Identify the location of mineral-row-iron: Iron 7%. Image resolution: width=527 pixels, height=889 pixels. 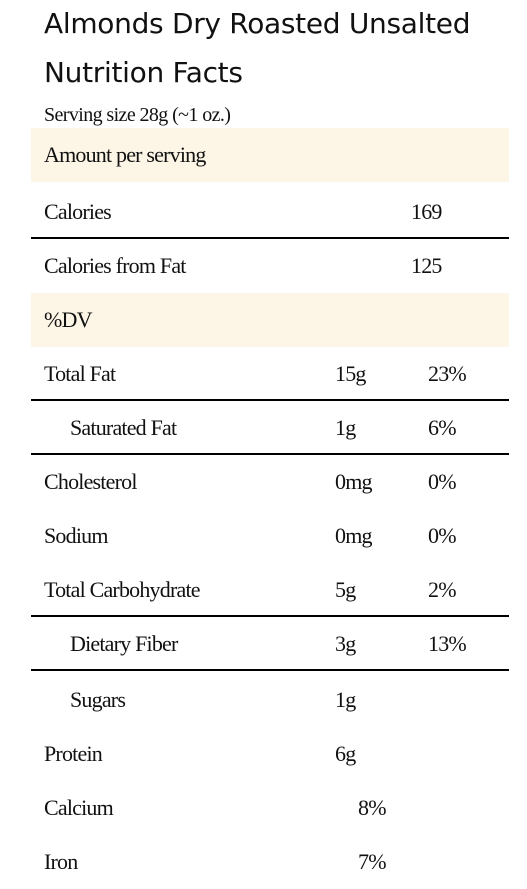
(270, 862).